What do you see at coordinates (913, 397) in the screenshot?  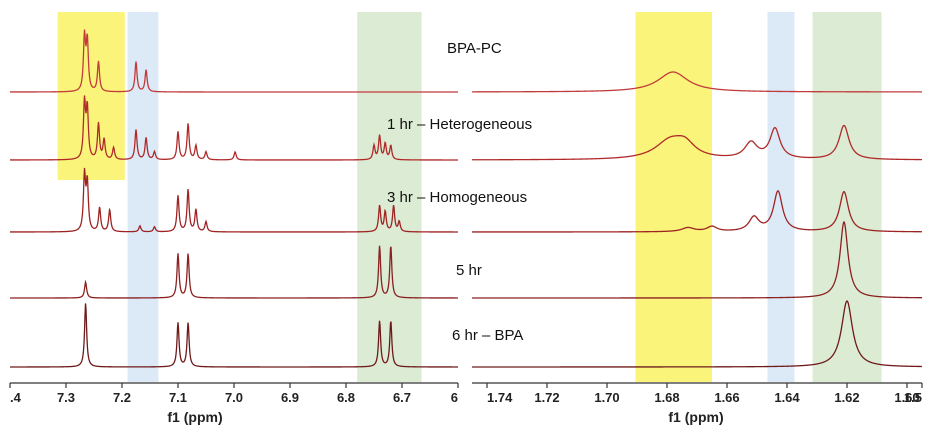 I see `x-tick-label-1-8: 1.5` at bounding box center [913, 397].